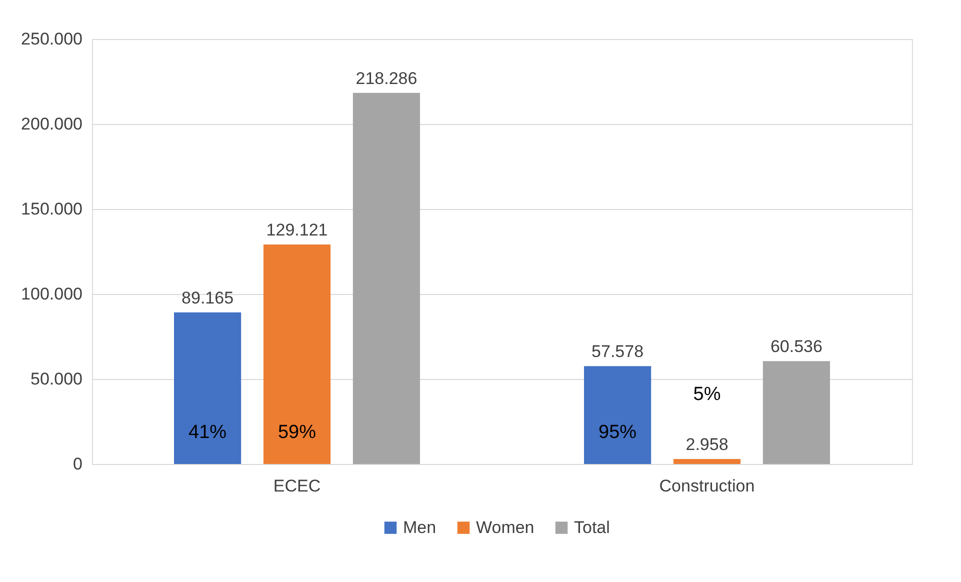  Describe the element at coordinates (51, 124) in the screenshot. I see `y-tick-label: 200.000` at that location.